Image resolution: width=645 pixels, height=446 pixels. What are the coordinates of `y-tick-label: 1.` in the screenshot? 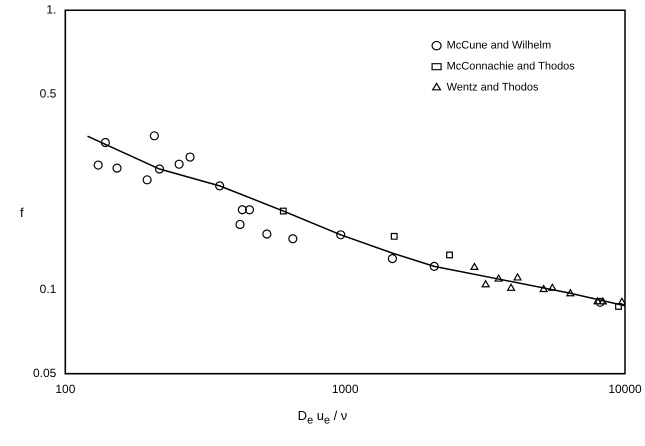 It's located at (51, 9).